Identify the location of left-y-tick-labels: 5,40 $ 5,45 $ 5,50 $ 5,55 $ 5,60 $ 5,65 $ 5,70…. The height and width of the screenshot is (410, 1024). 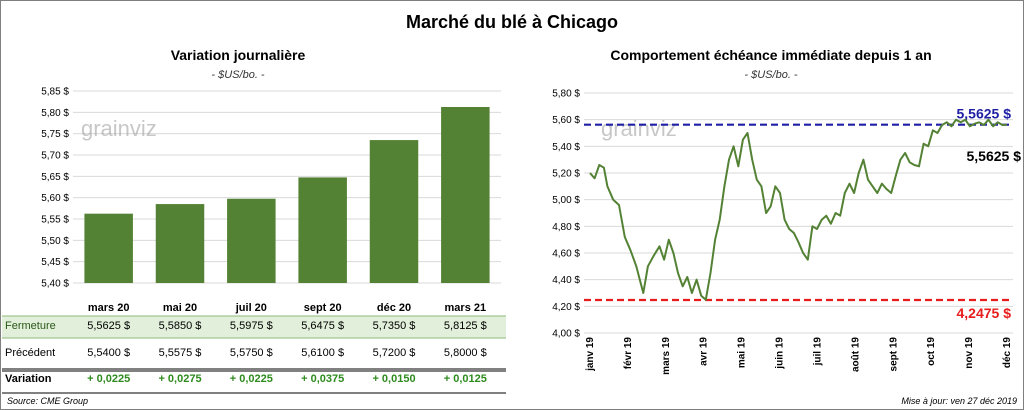
(55, 188).